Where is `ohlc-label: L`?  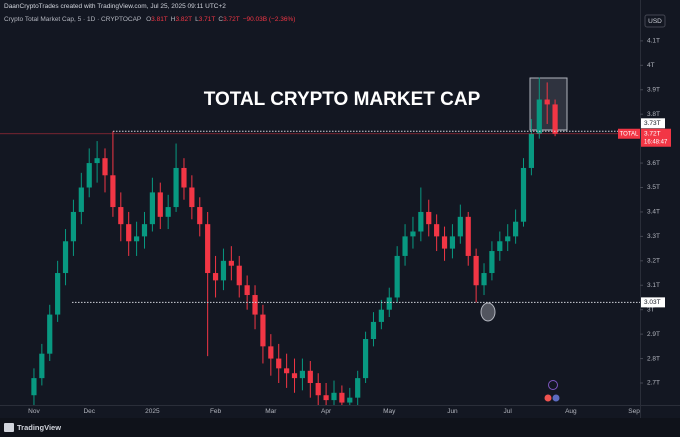 ohlc-label: L is located at coordinates (197, 19).